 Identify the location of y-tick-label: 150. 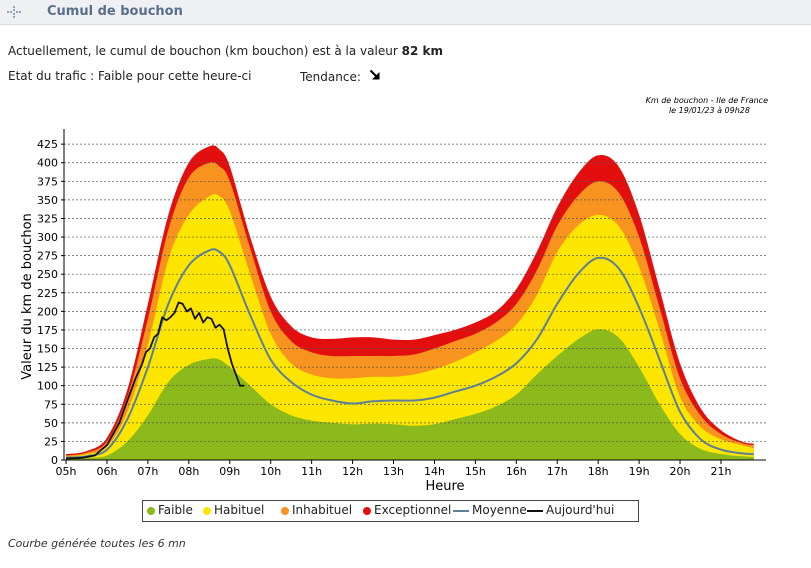
(47, 349).